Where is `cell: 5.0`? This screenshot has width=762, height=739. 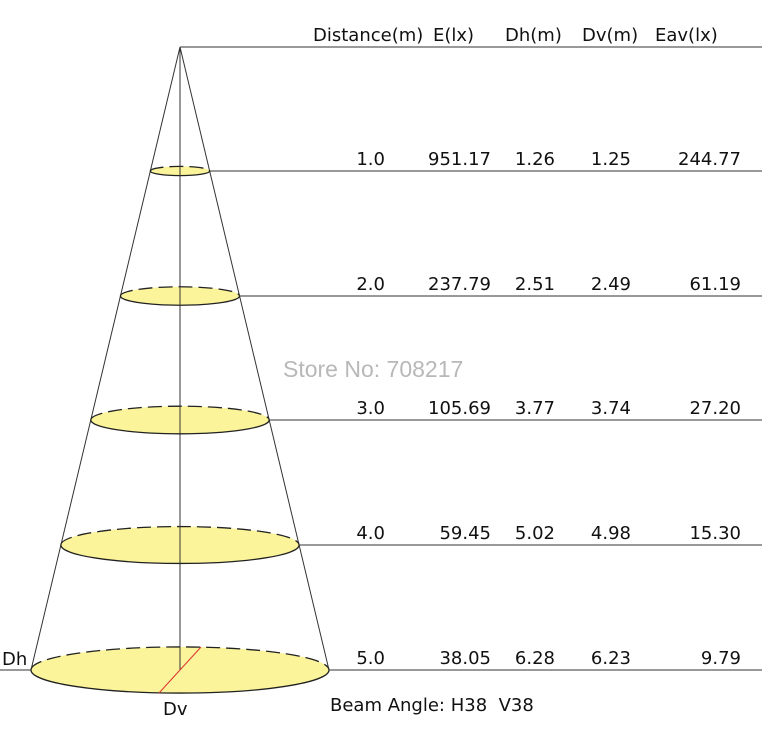 cell: 5.0 is located at coordinates (370, 658).